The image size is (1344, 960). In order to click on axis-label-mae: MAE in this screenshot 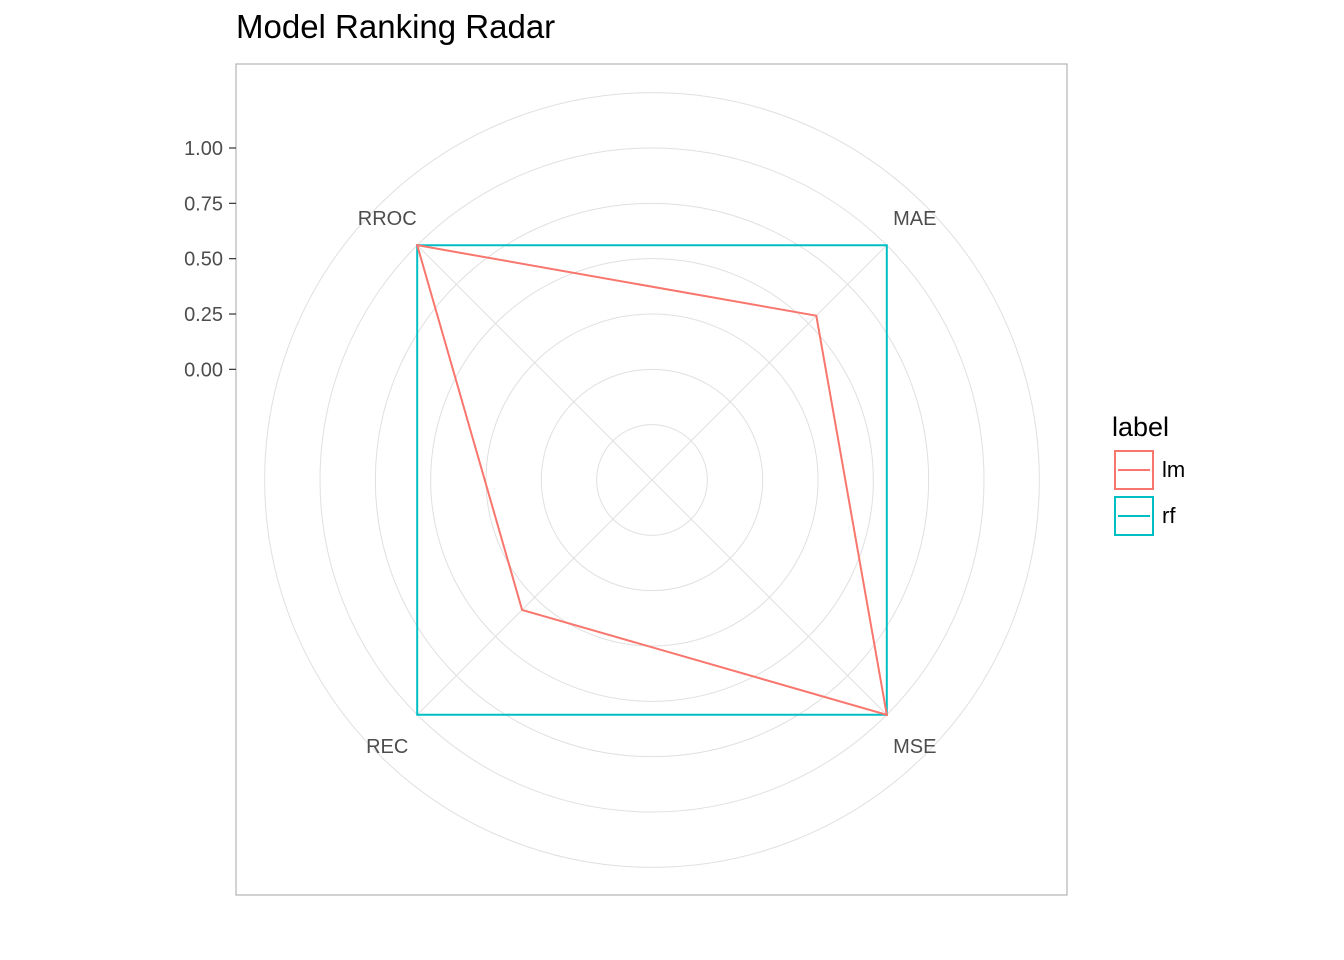, I will do `click(914, 219)`.